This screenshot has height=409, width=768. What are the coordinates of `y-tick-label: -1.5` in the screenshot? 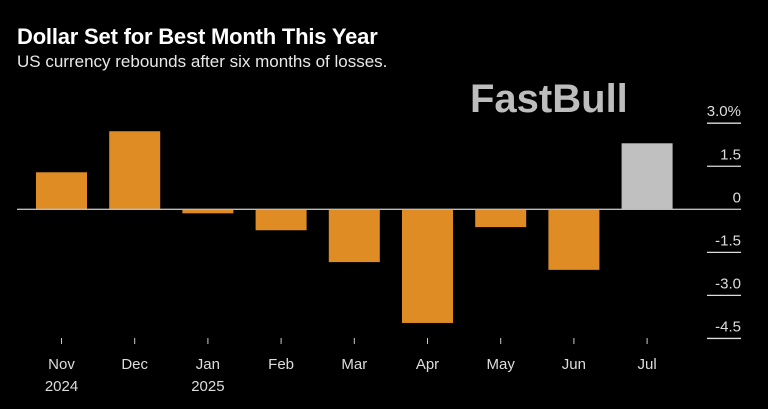 It's located at (728, 240).